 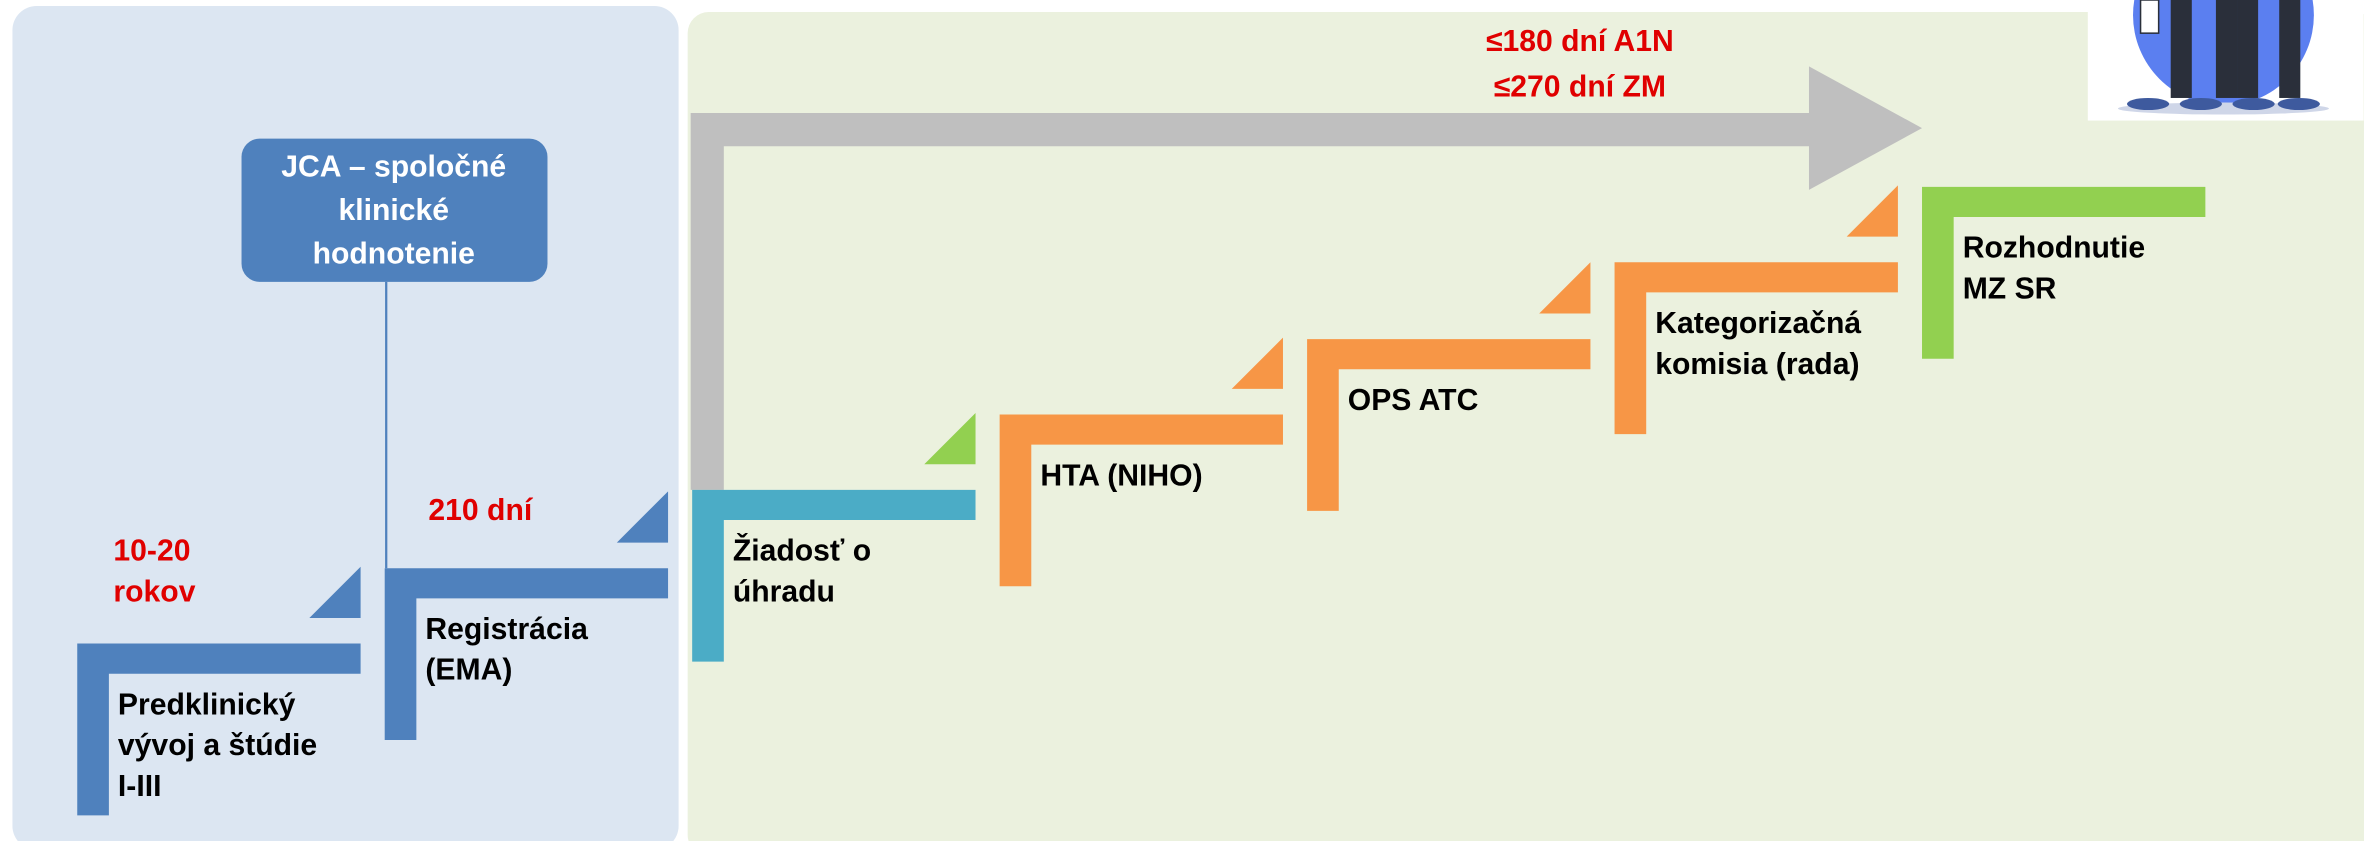 I want to click on step-label: Žiadosť o úhradu, so click(x=802, y=571).